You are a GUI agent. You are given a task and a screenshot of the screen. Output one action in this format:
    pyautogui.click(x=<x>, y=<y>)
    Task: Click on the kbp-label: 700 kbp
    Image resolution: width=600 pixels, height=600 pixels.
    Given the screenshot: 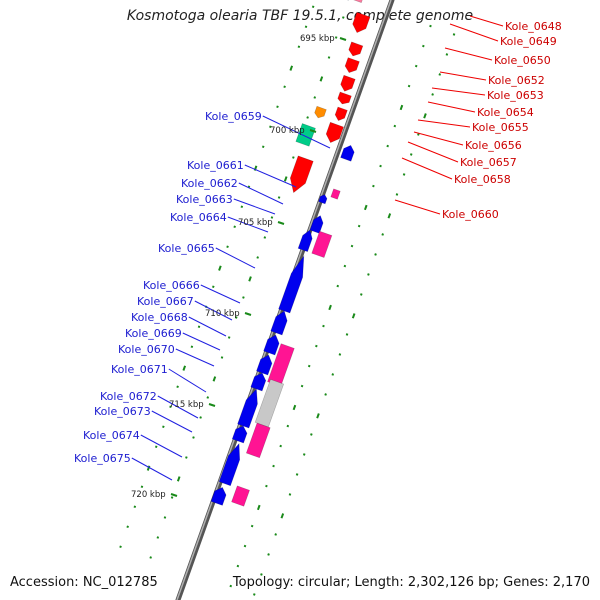 What is the action you would take?
    pyautogui.click(x=287, y=131)
    